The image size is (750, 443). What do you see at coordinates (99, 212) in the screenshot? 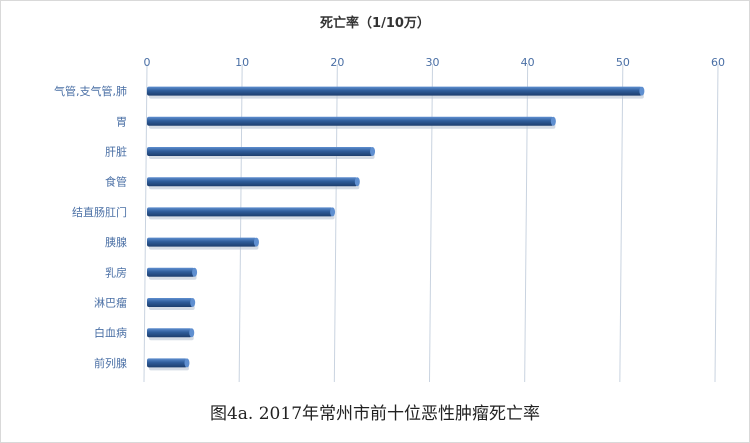
I see `category-label: 结直肠肛门` at bounding box center [99, 212].